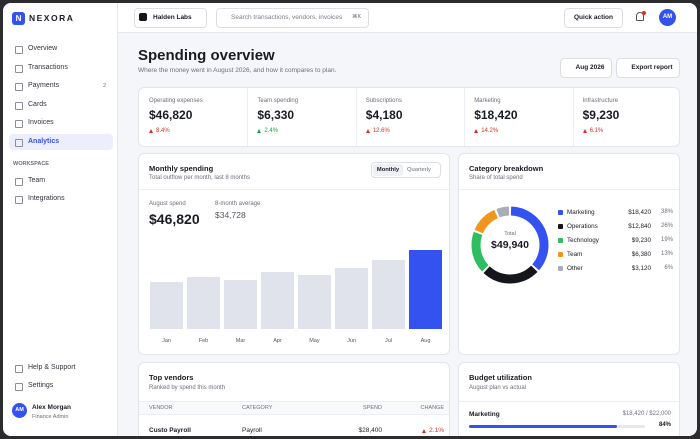 The width and height of the screenshot is (700, 439). I want to click on nav-item: Transactions, so click(61, 68).